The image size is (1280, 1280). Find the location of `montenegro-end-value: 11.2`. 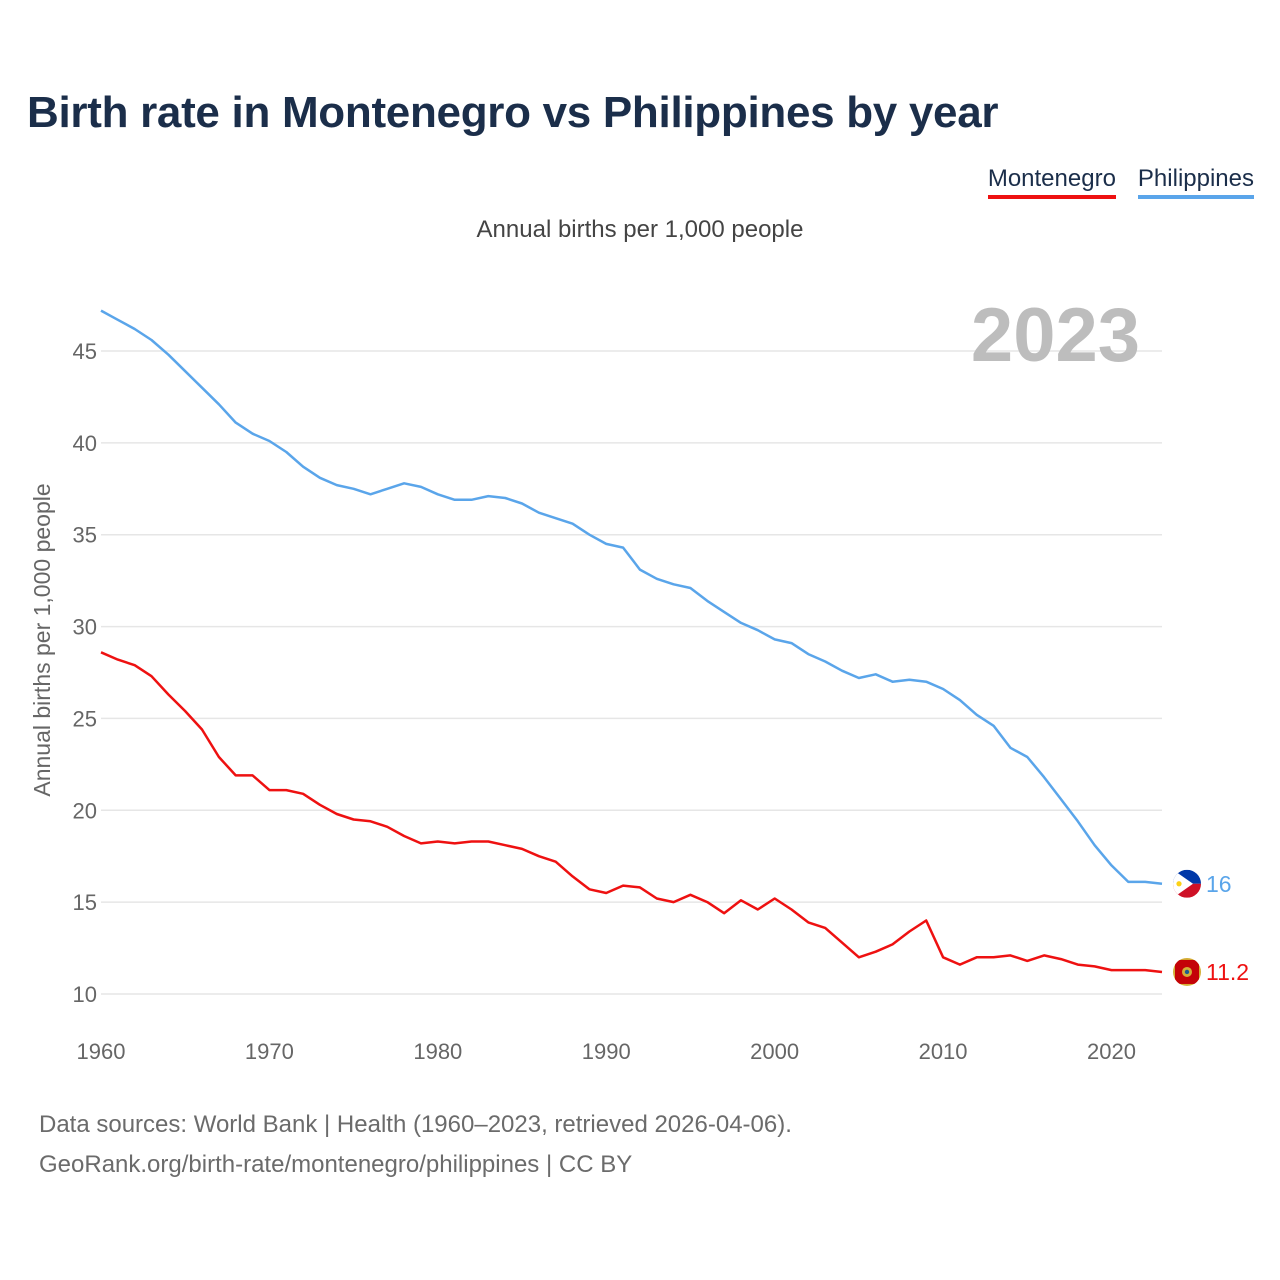

montenegro-end-value: 11.2 is located at coordinates (1227, 972).